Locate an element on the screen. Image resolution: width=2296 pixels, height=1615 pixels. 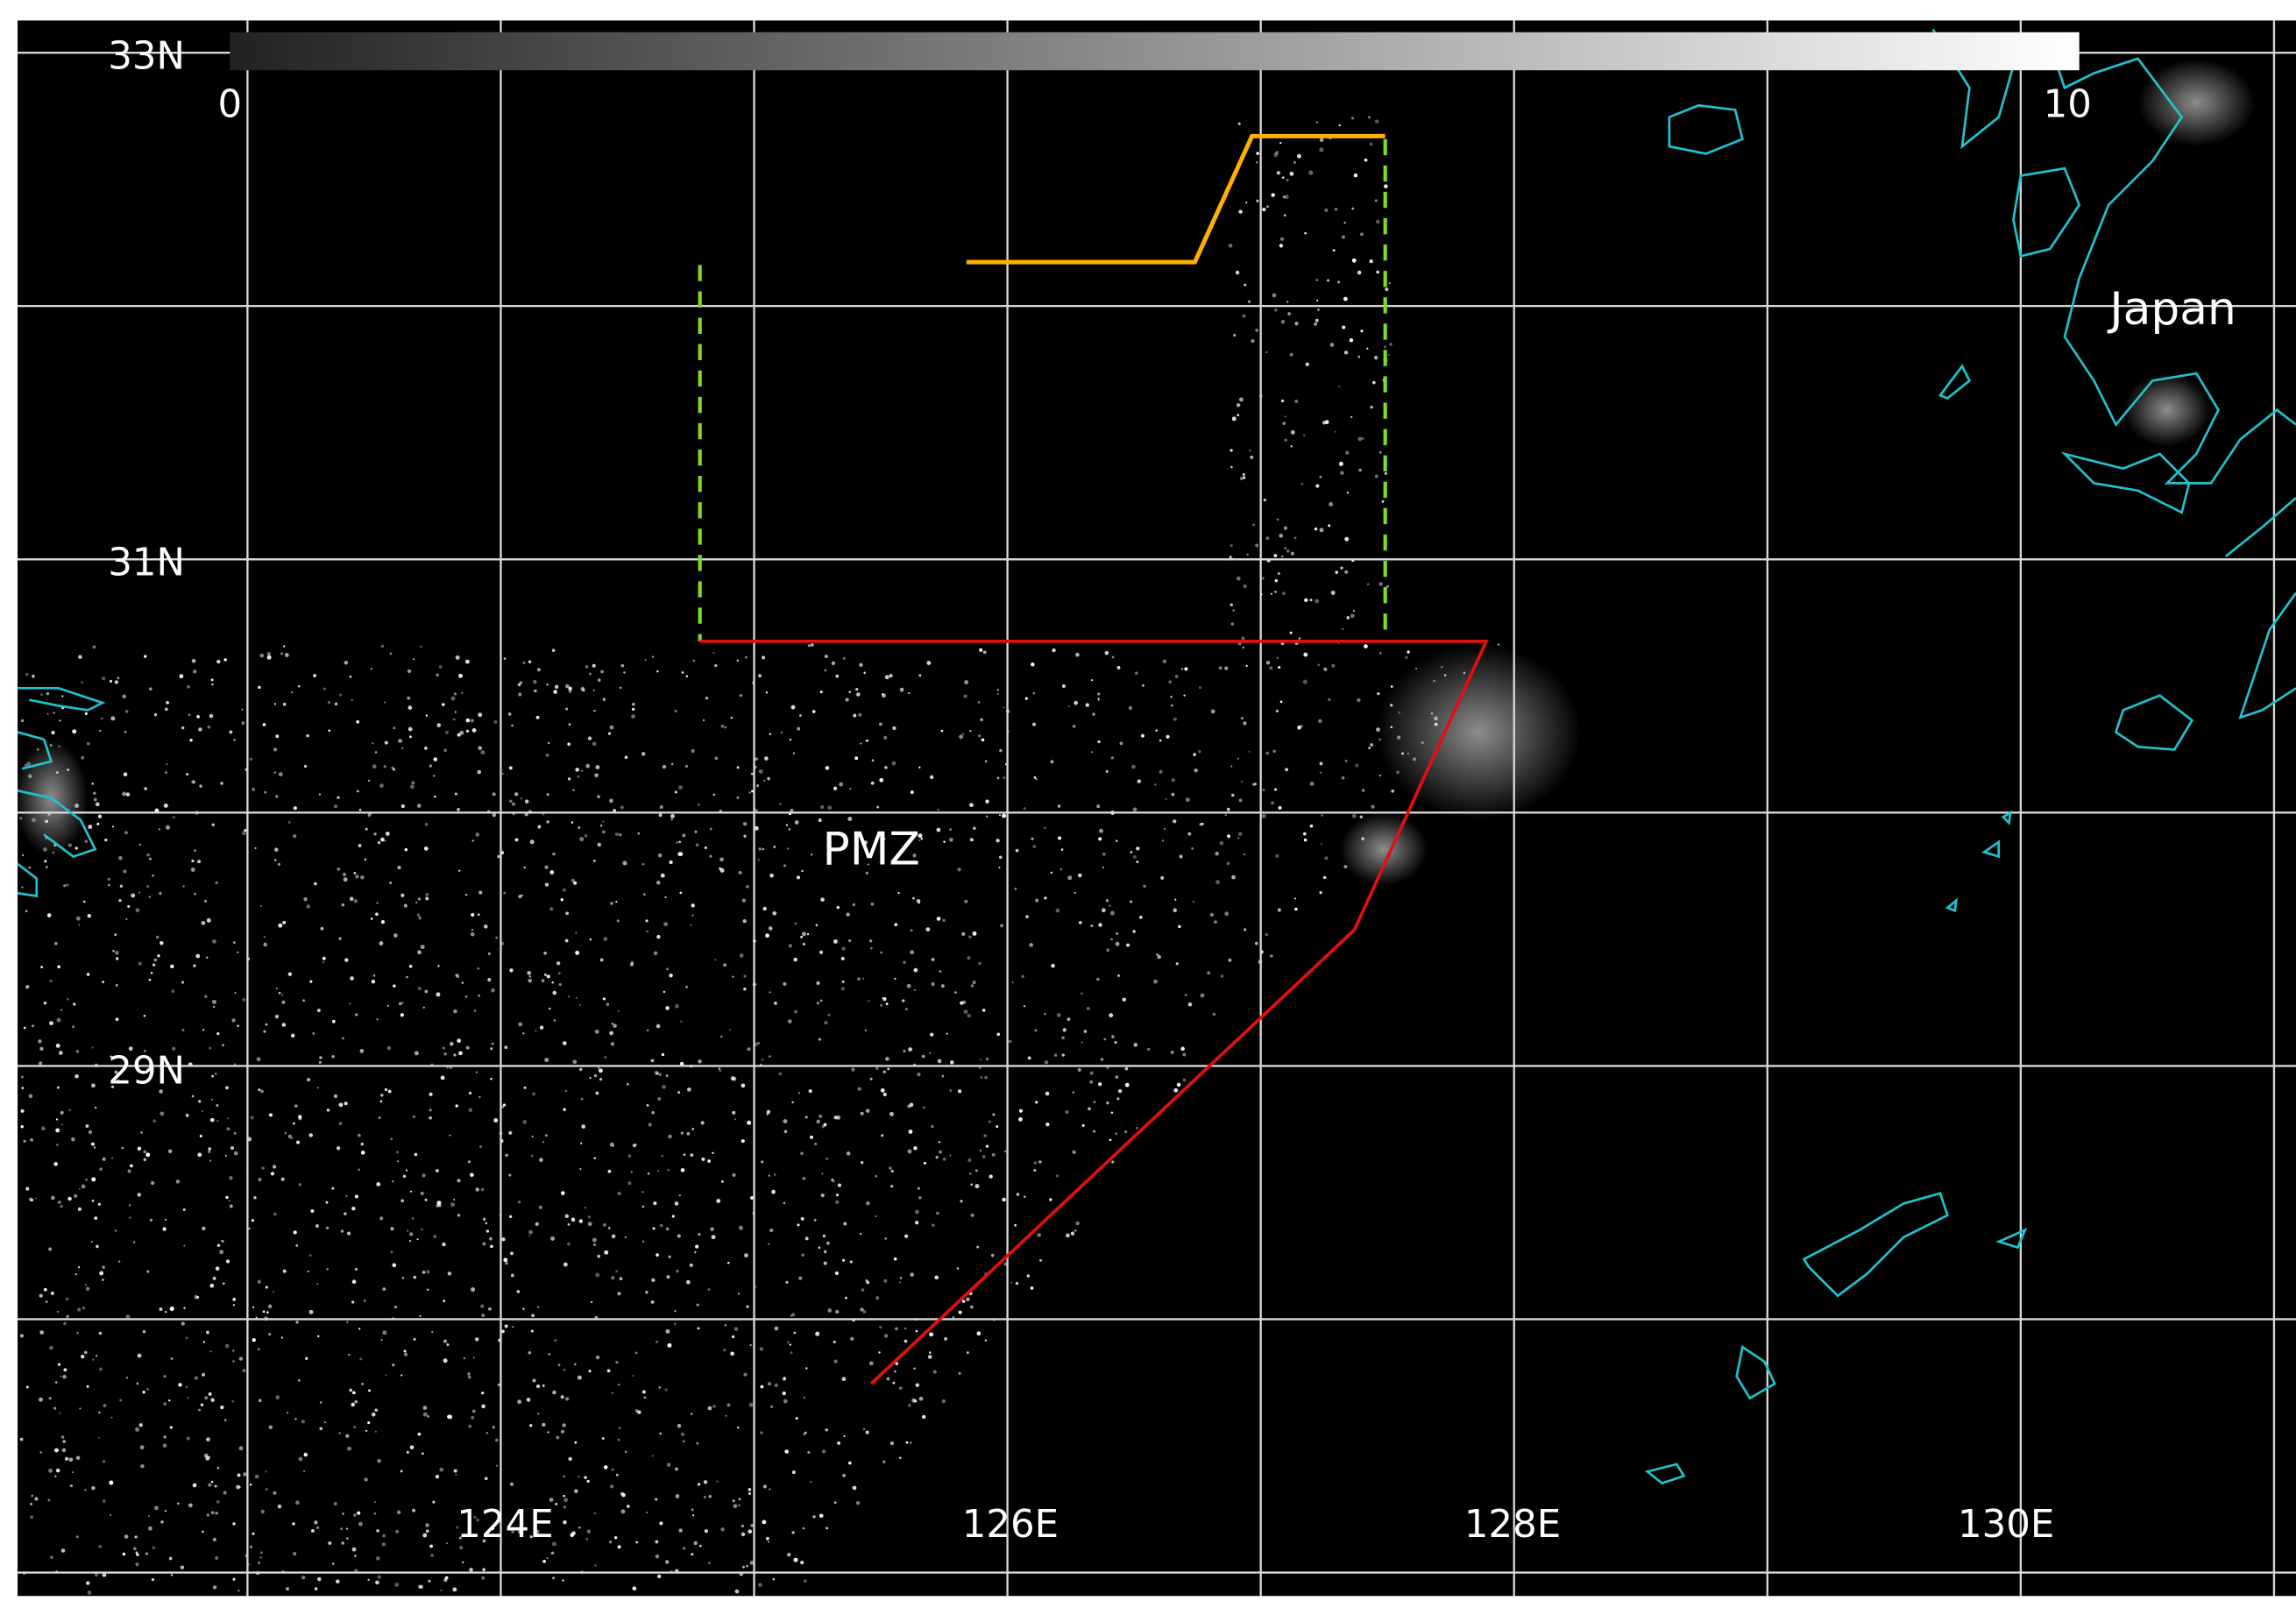
colorbar-max: 10 is located at coordinates (2068, 104).